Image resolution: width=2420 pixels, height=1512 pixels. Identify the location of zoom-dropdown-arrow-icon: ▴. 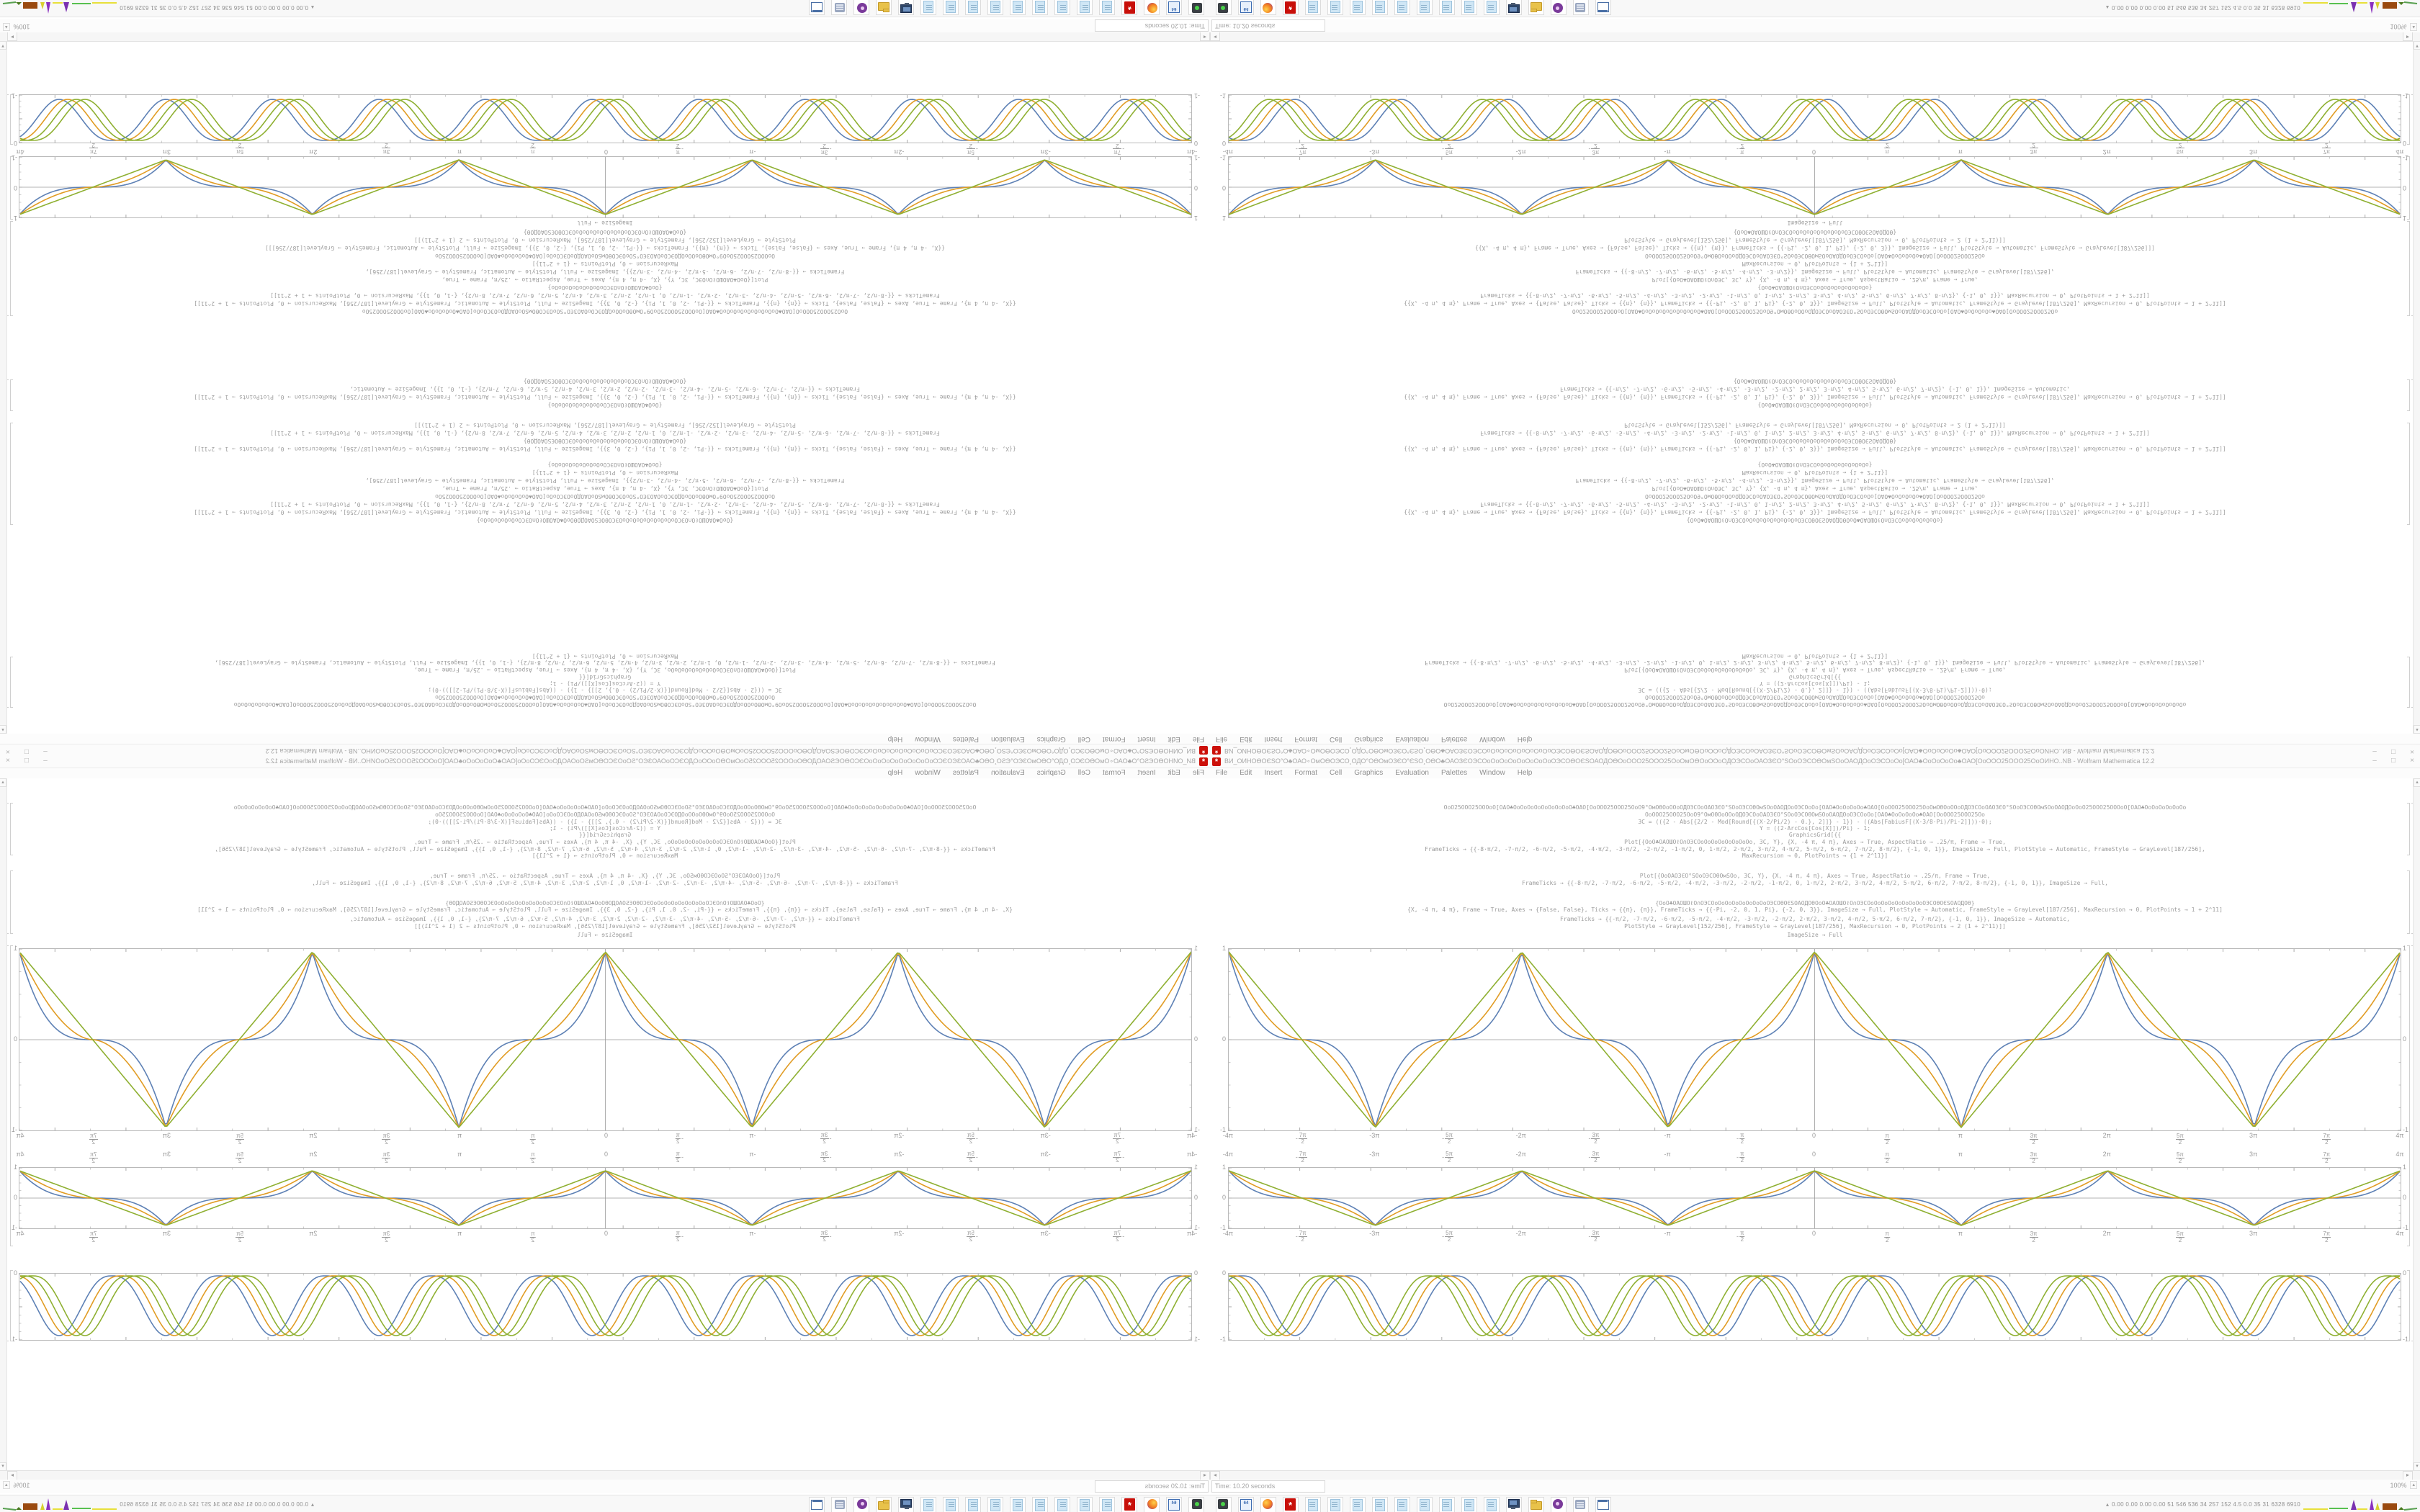
(7, 27).